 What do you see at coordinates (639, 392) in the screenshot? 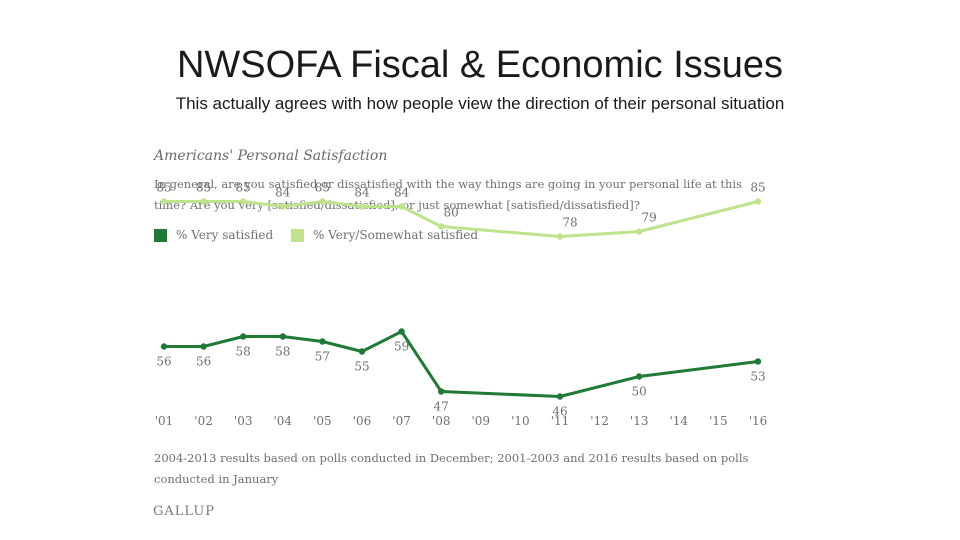
I see `data-label-very-satisfied: 50` at bounding box center [639, 392].